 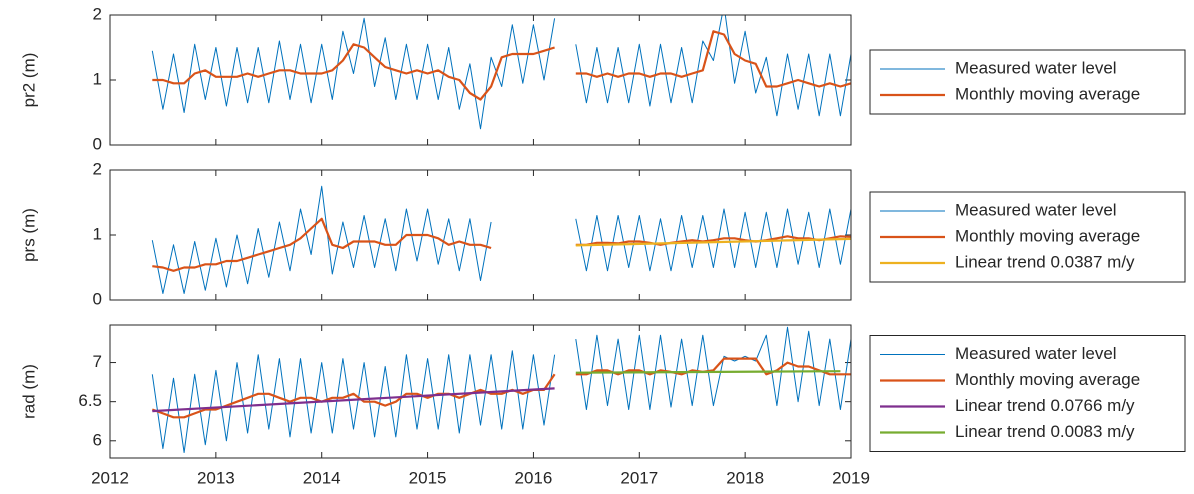 I want to click on x-tick-label: 2018, so click(x=745, y=477).